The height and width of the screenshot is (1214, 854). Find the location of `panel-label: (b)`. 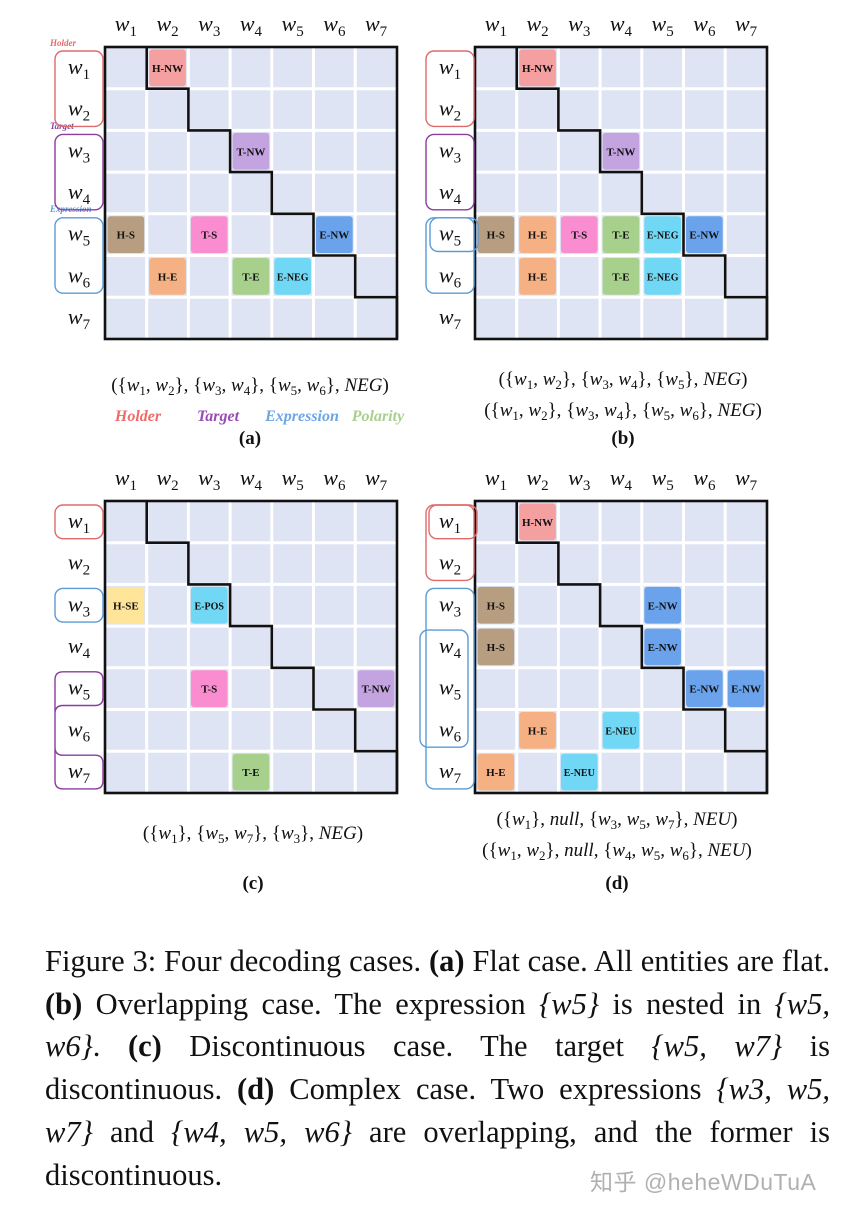

panel-label: (b) is located at coordinates (622, 438).